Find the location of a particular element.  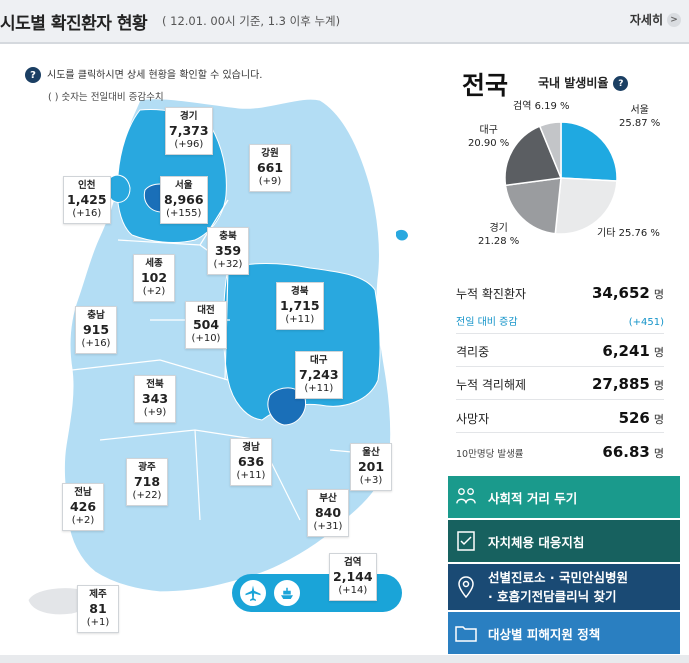

region-name: 광주 is located at coordinates (147, 467).